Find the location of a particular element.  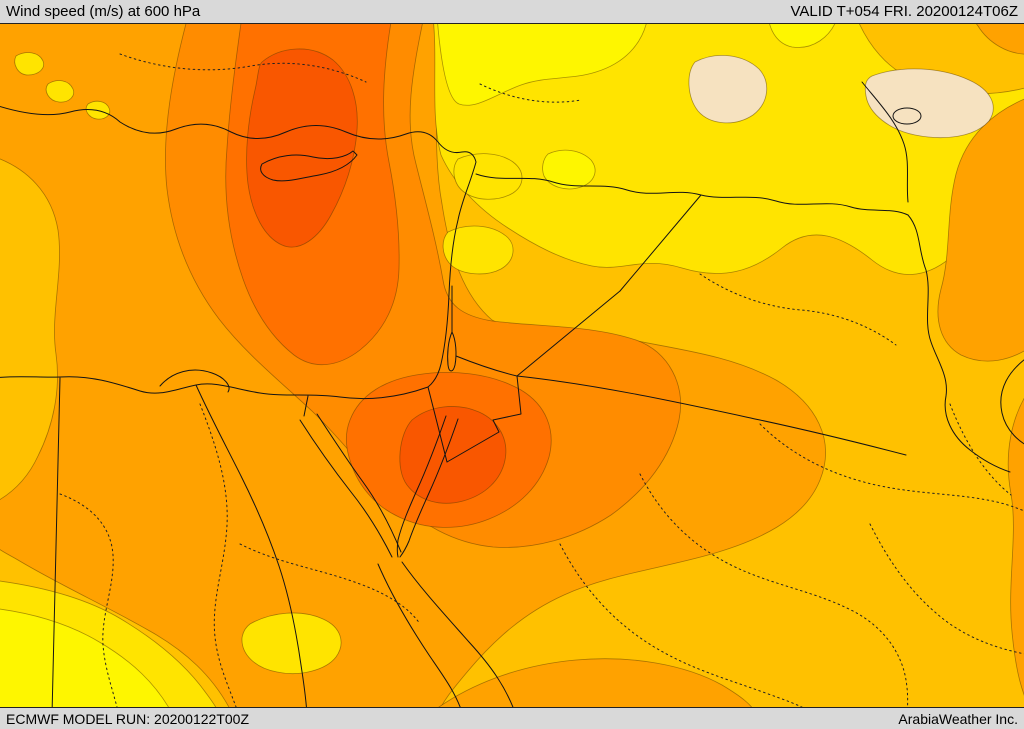

dotted-libya is located at coordinates (88, 600).